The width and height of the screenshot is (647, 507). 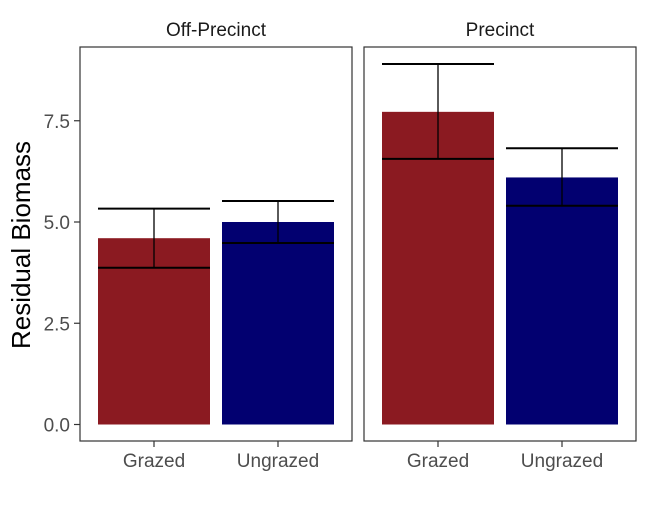 I want to click on panel-title: Off-Precinct, so click(x=216, y=30).